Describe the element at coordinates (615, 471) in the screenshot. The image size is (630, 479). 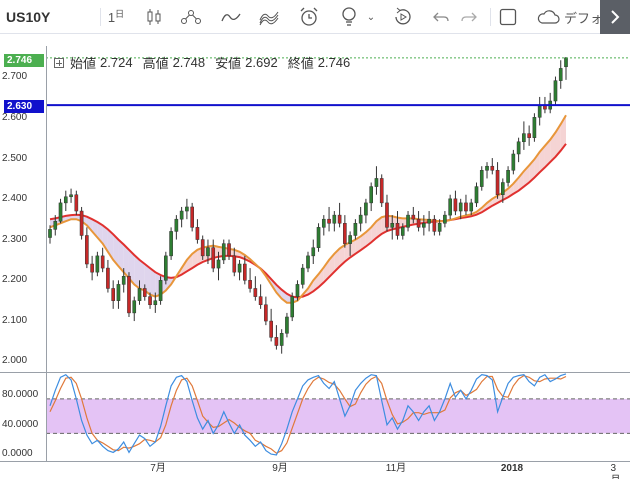
I see `time-axis-label: 3月` at that location.